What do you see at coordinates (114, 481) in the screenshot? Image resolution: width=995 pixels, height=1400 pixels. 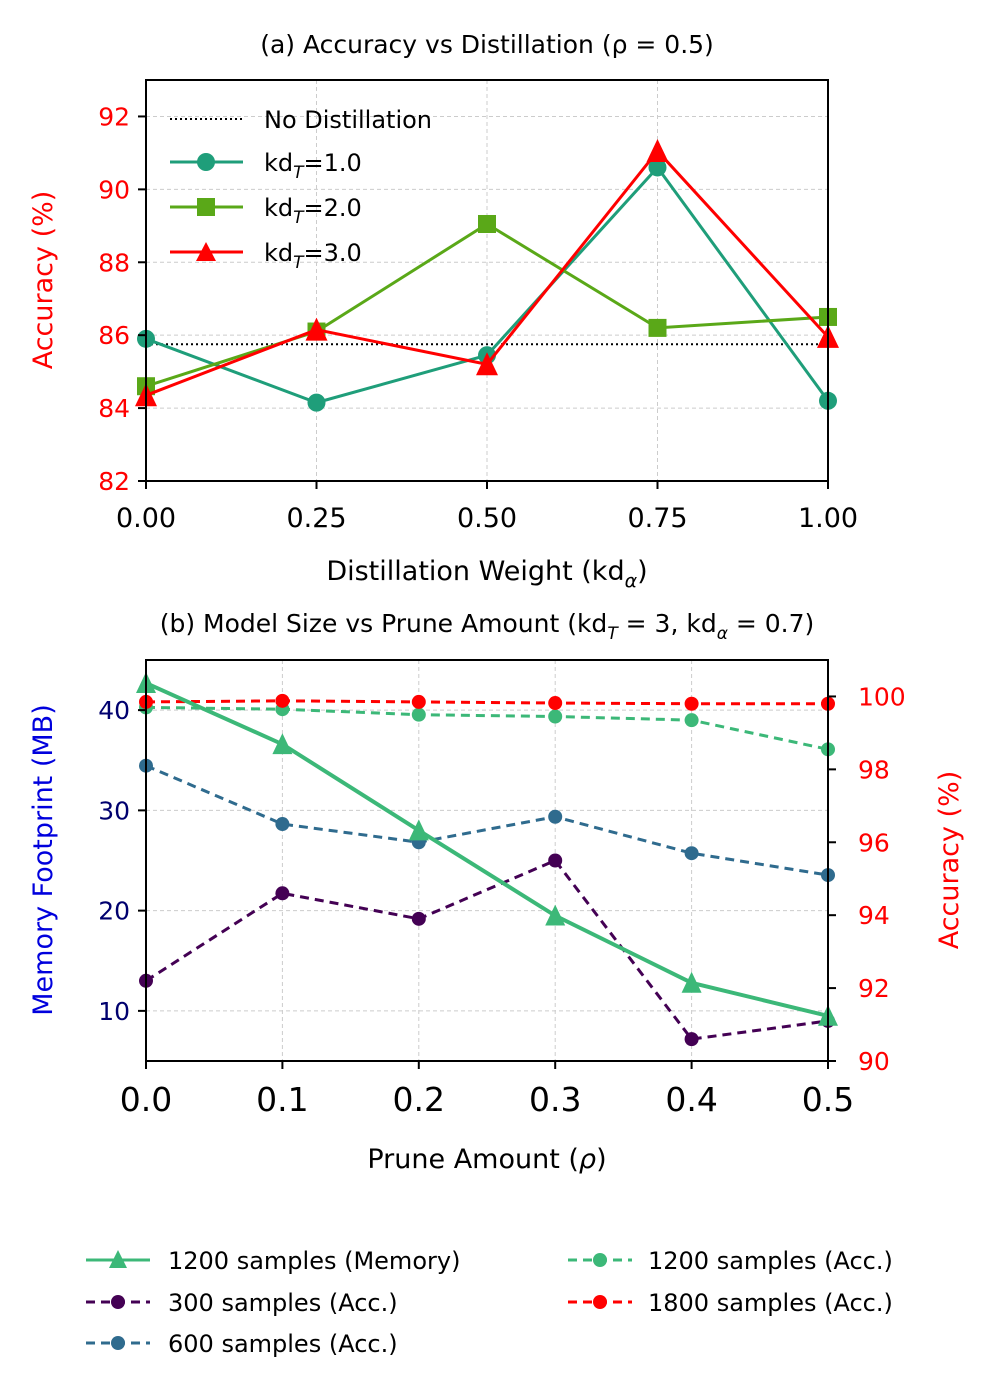 I see `y-tick-label: 82` at bounding box center [114, 481].